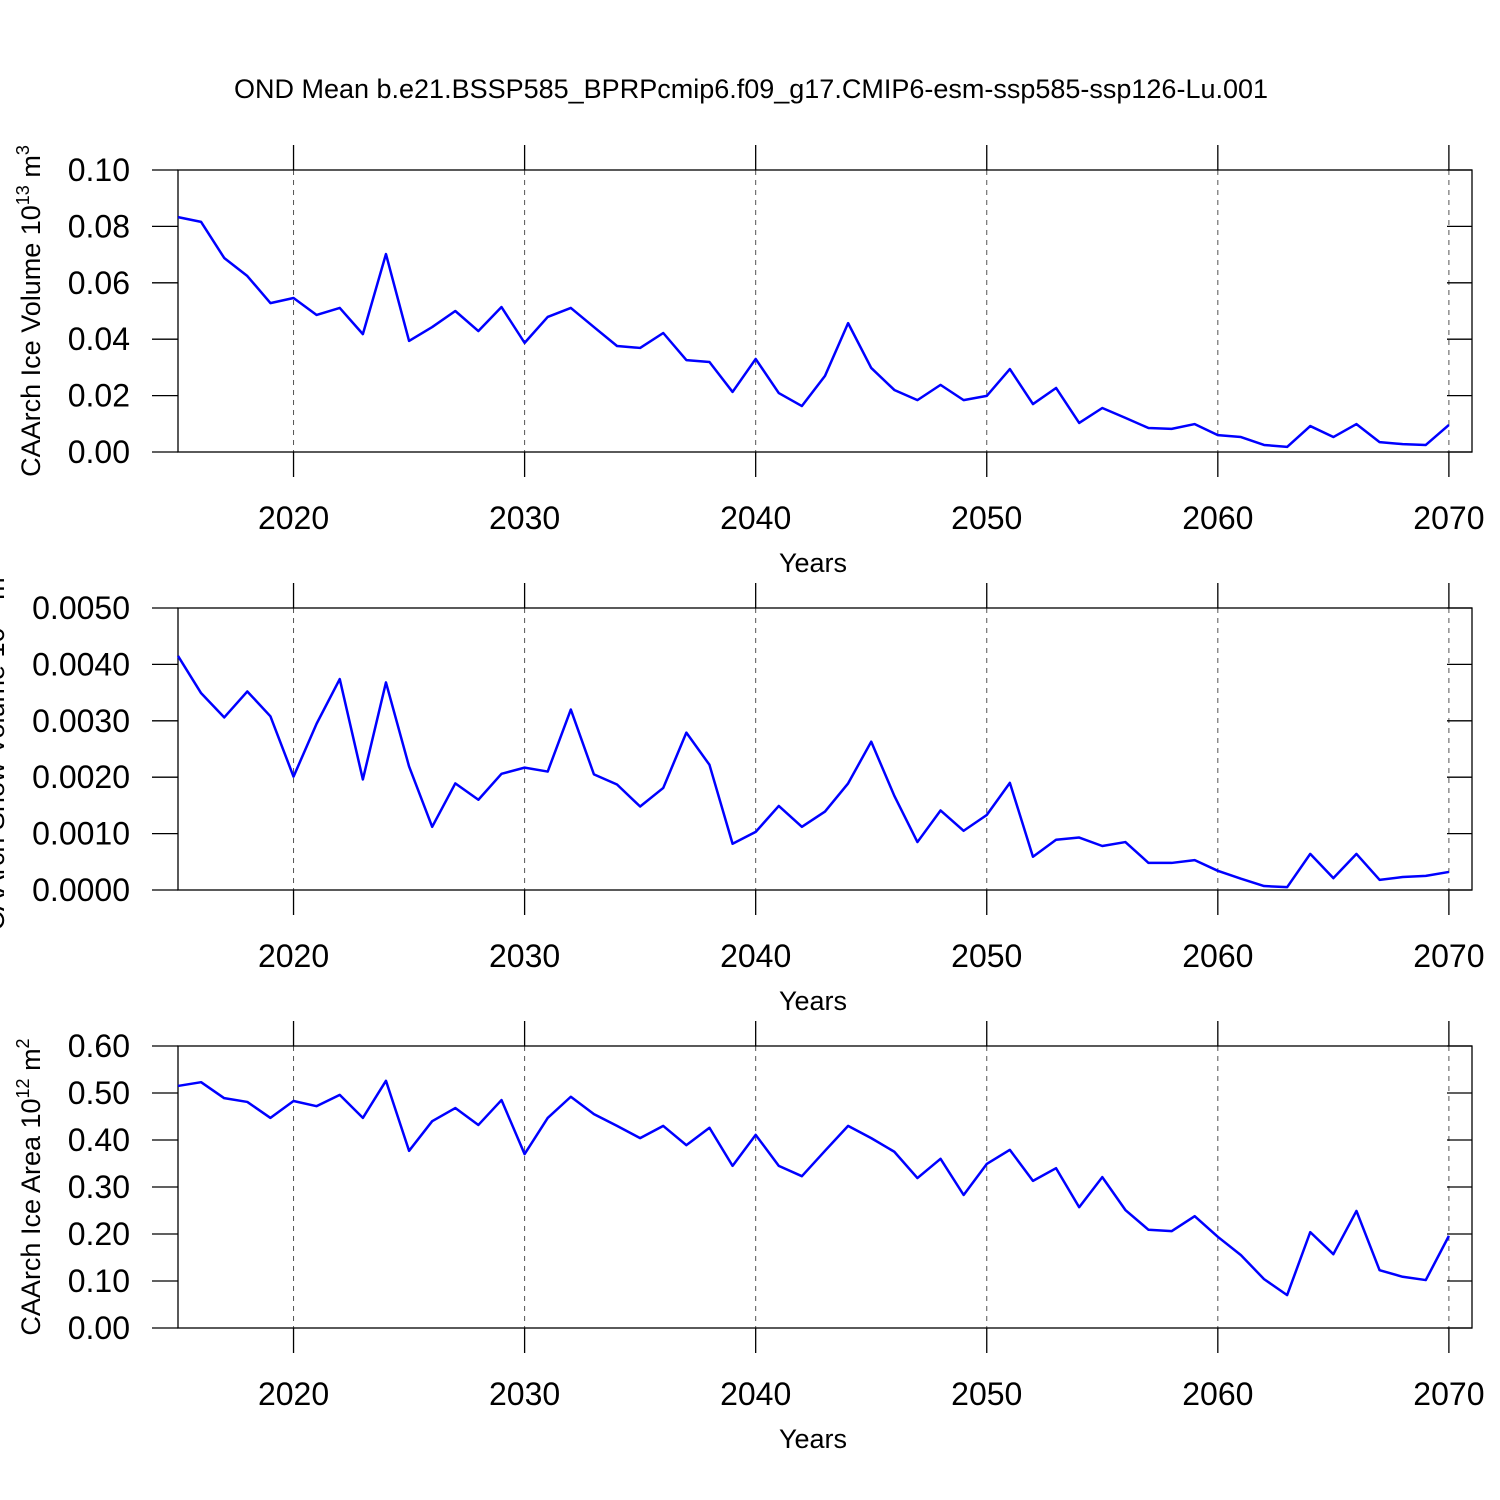 The height and width of the screenshot is (1500, 1500). I want to click on y-tick-label: 0.0040, so click(81, 664).